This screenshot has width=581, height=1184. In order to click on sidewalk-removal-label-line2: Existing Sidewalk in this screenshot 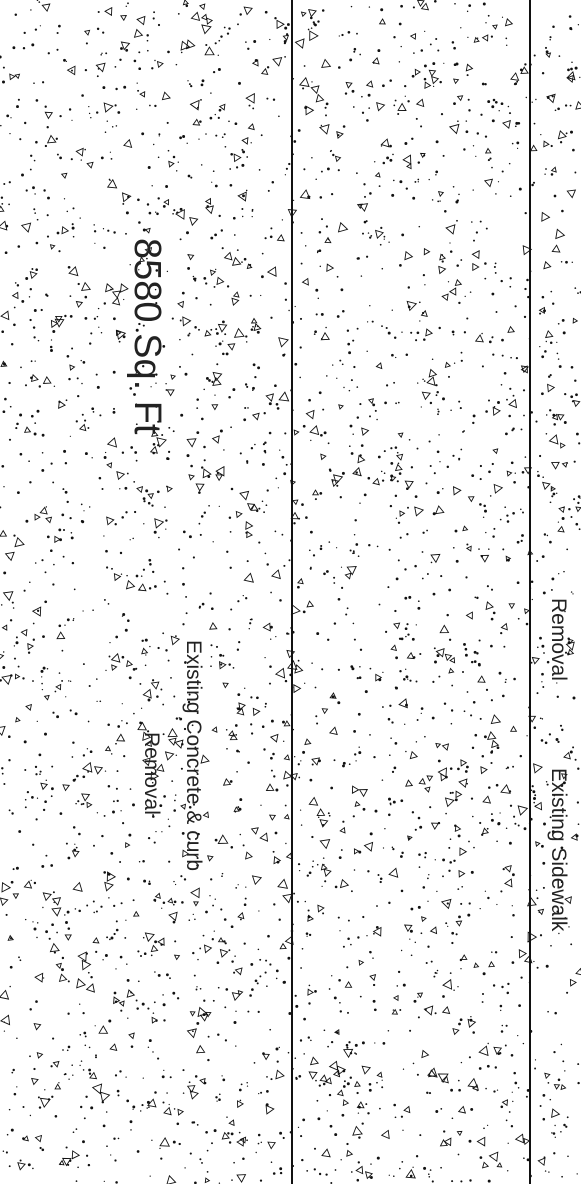, I will do `click(558, 850)`.